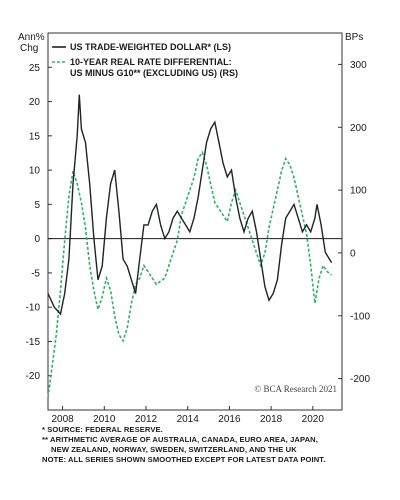  Describe the element at coordinates (33, 342) in the screenshot. I see `left-tick-label: -15` at that location.